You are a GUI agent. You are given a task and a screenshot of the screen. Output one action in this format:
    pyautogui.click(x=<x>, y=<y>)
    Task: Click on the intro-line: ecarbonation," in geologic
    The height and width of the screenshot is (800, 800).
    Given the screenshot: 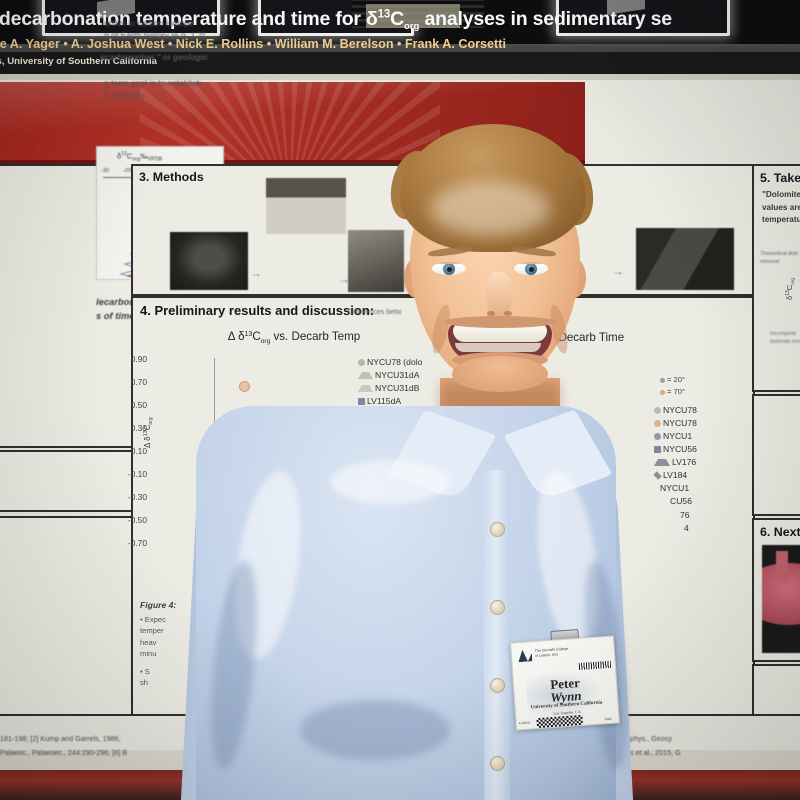 What is the action you would take?
    pyautogui.click(x=154, y=57)
    